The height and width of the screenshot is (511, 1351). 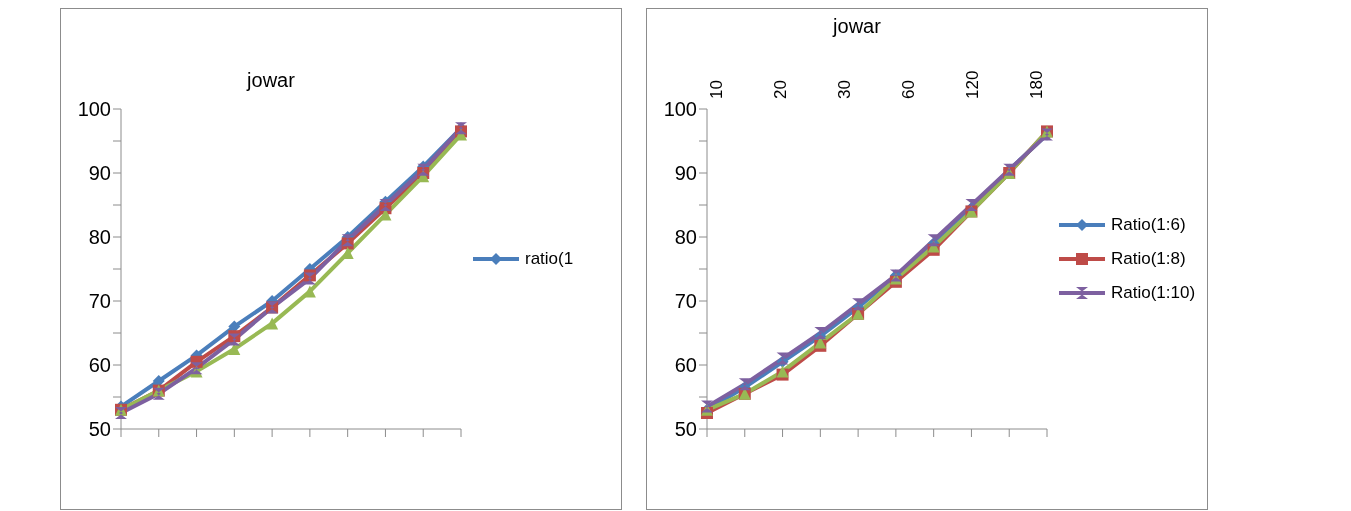 I want to click on legend-label: Ratio(1:10), so click(x=1154, y=293).